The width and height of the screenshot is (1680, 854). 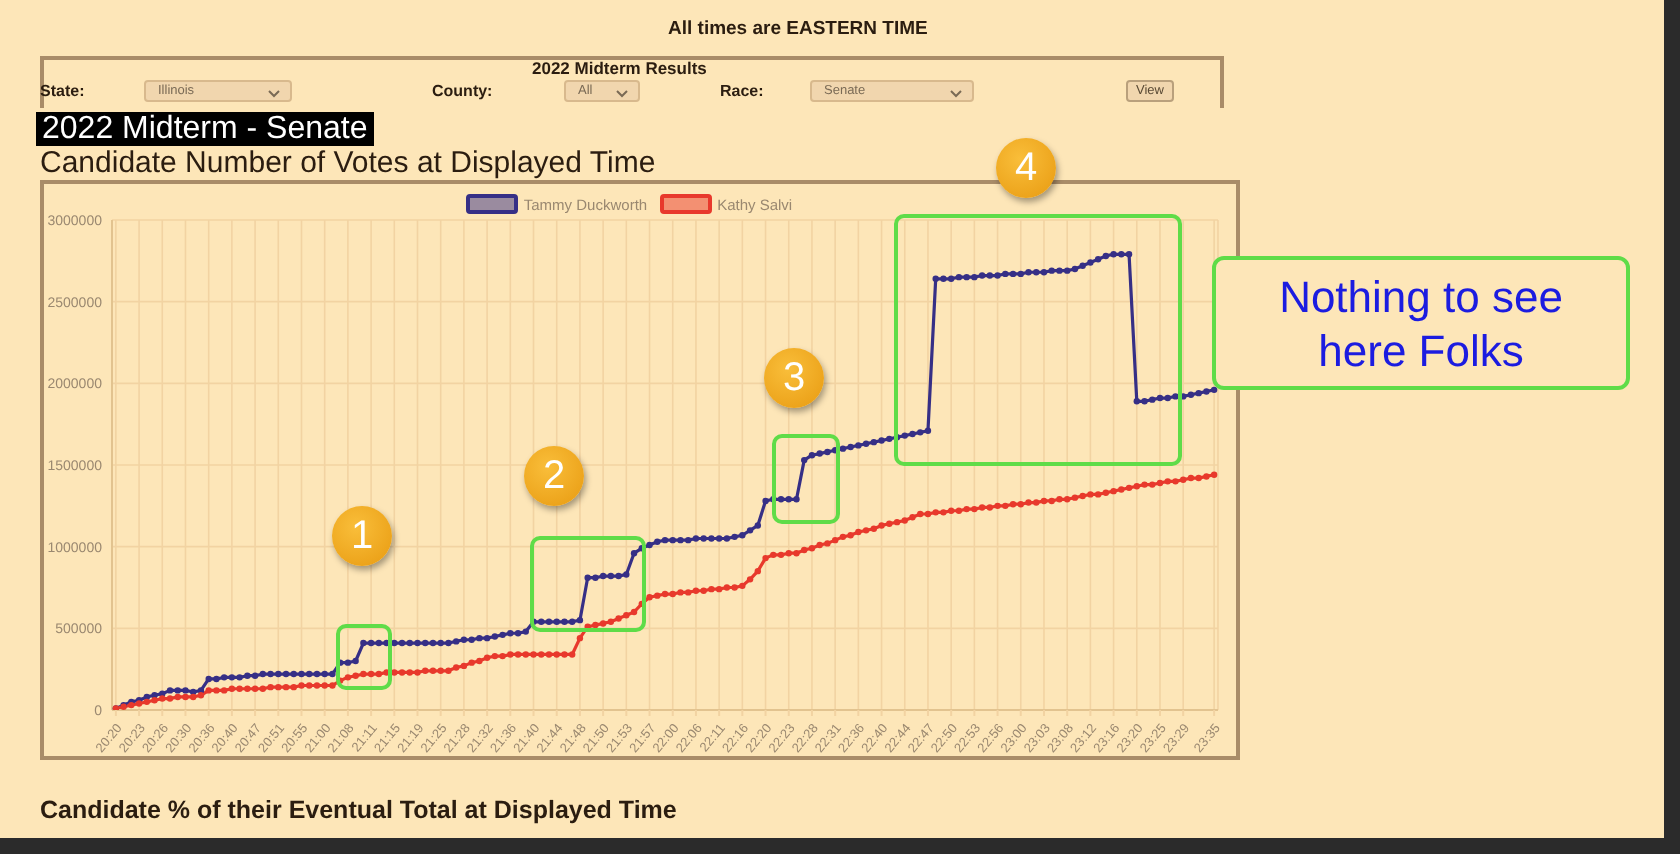 I want to click on text: State:, so click(x=62, y=91).